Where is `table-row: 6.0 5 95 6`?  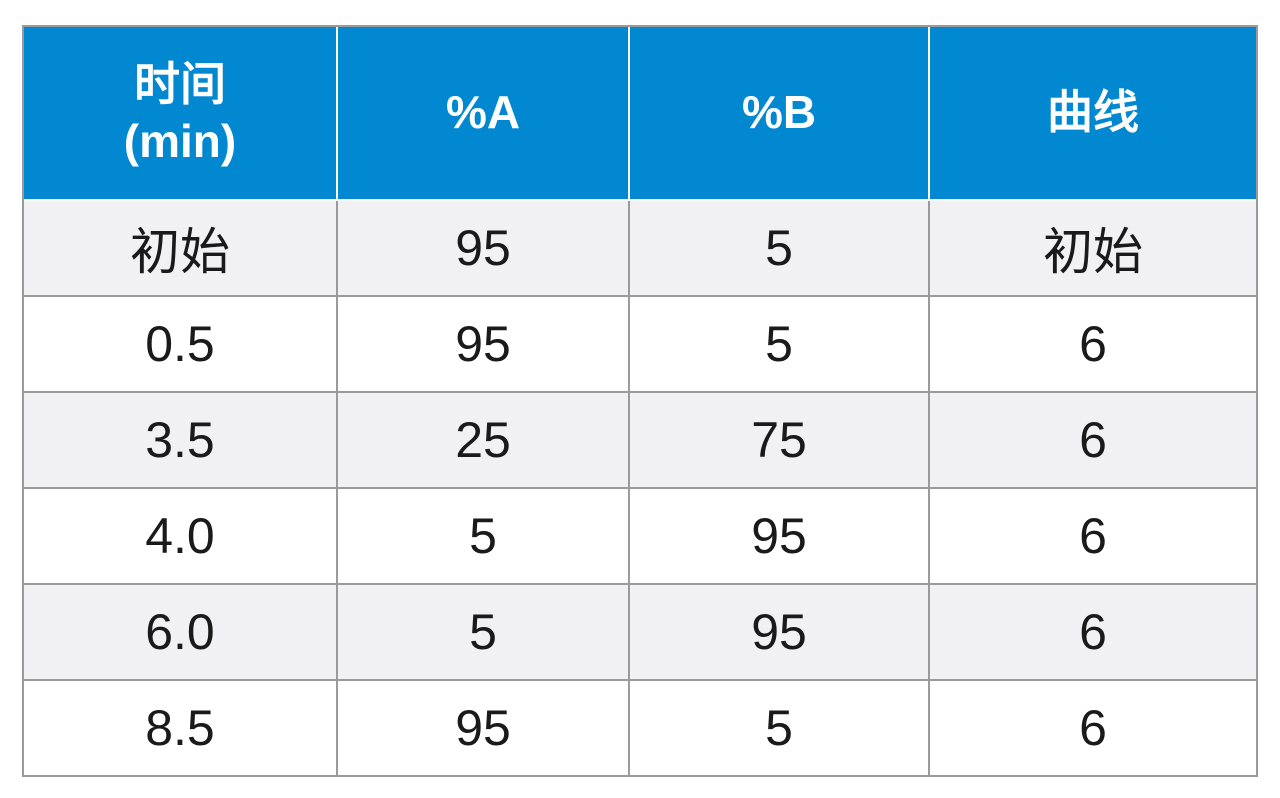 table-row: 6.0 5 95 6 is located at coordinates (640, 631).